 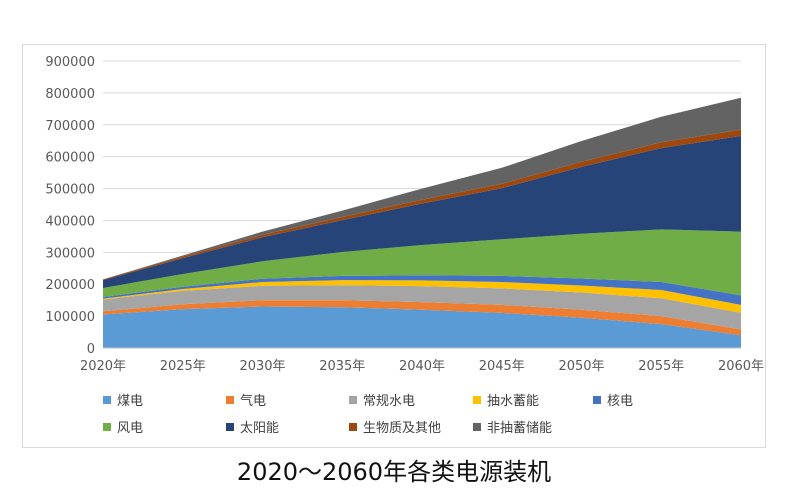 I want to click on legend-label: 常规水电, so click(x=389, y=401).